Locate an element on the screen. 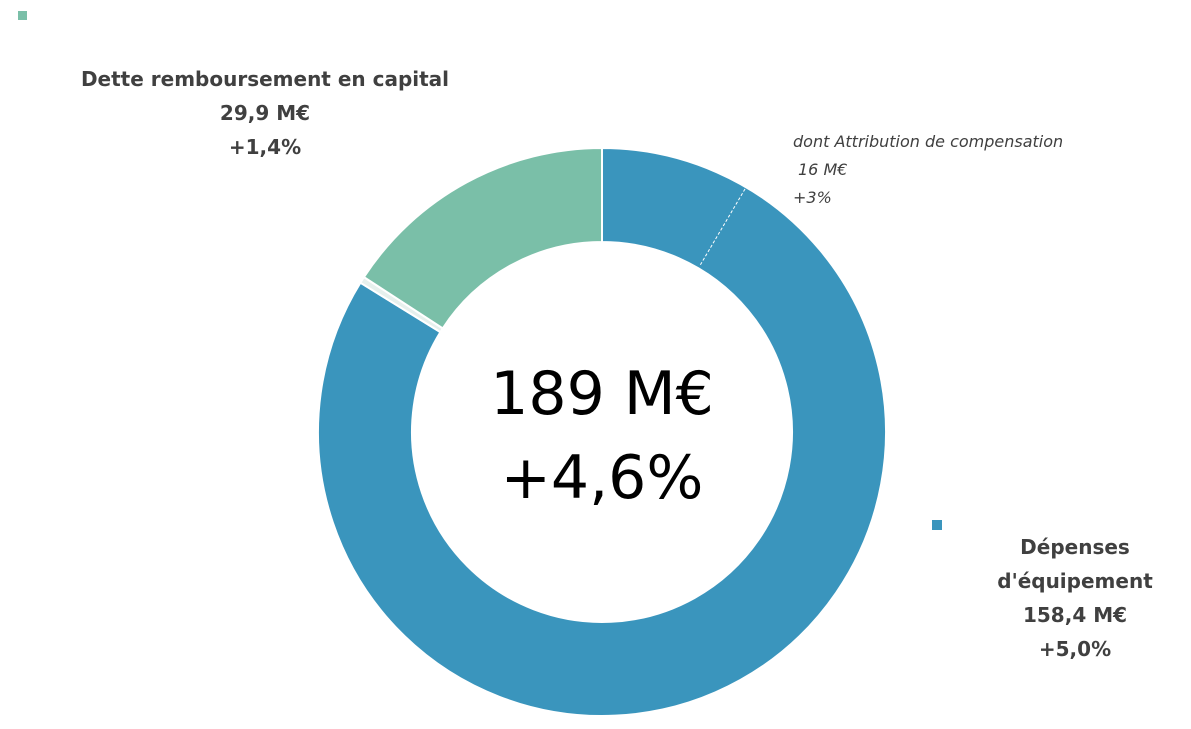 The image size is (1191, 729). donut-segment is located at coordinates (482, 238).